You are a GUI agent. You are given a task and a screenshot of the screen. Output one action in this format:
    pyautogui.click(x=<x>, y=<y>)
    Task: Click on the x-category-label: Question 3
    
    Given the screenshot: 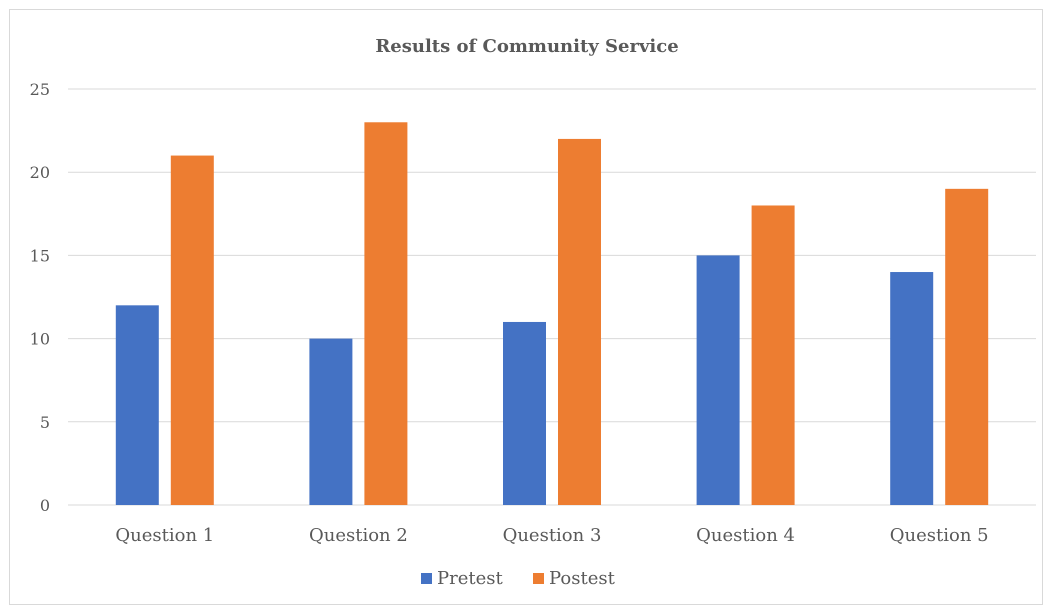 What is the action you would take?
    pyautogui.click(x=552, y=535)
    